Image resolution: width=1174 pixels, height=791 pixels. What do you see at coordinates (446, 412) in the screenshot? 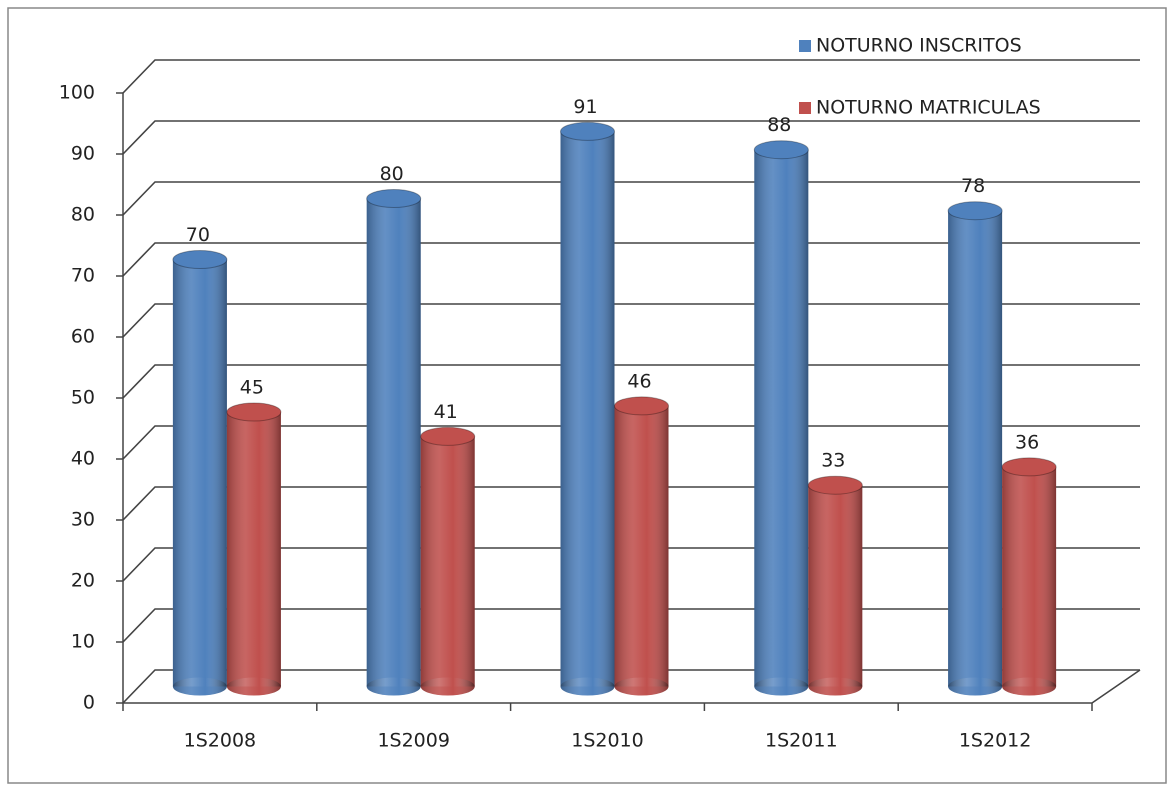
I see `data-label: 41` at bounding box center [446, 412].